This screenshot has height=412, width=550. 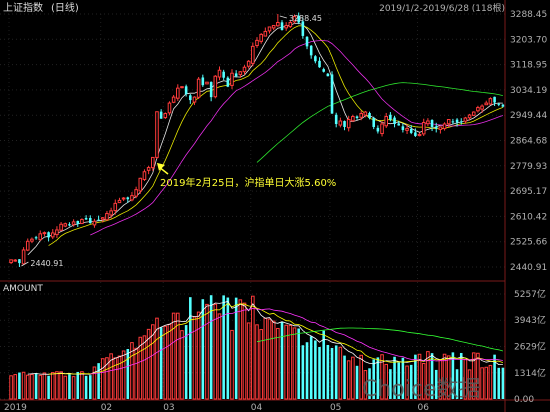 What do you see at coordinates (160, 166) in the screenshot?
I see `annotation-arrowhead` at bounding box center [160, 166].